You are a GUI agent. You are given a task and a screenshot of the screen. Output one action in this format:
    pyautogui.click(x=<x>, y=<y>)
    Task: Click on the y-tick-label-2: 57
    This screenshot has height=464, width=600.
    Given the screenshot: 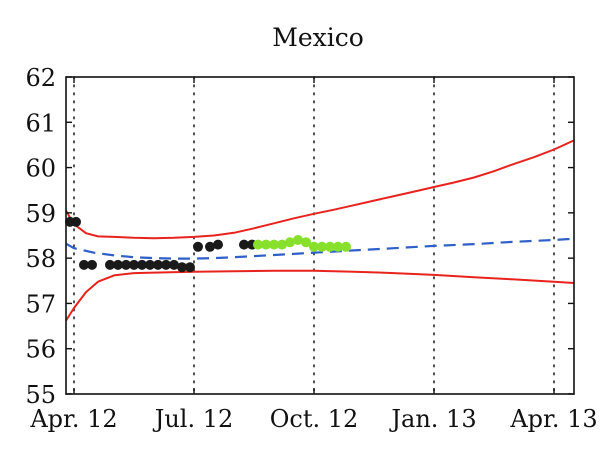 What is the action you would take?
    pyautogui.click(x=40, y=304)
    